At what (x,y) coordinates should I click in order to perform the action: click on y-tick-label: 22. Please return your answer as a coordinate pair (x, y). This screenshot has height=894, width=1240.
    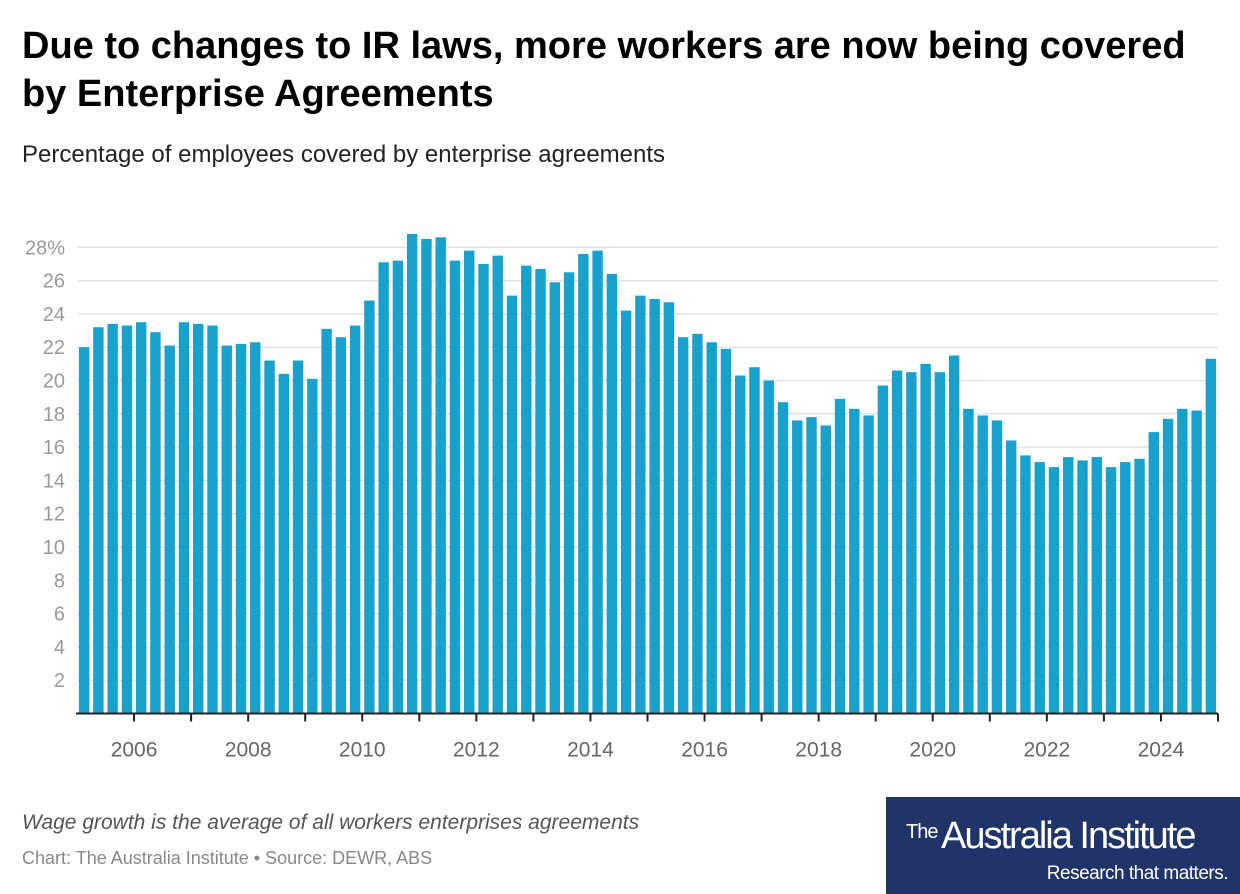
    Looking at the image, I should click on (54, 348).